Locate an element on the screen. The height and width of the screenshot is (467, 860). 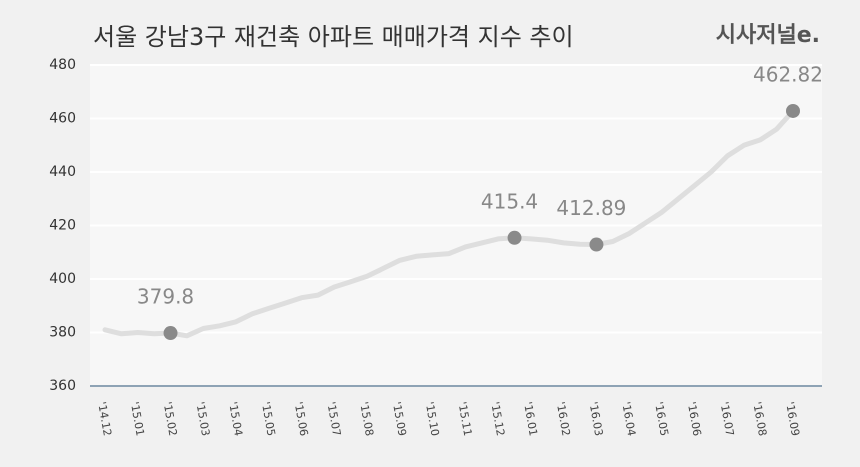
data-label: 379.8 is located at coordinates (165, 297).